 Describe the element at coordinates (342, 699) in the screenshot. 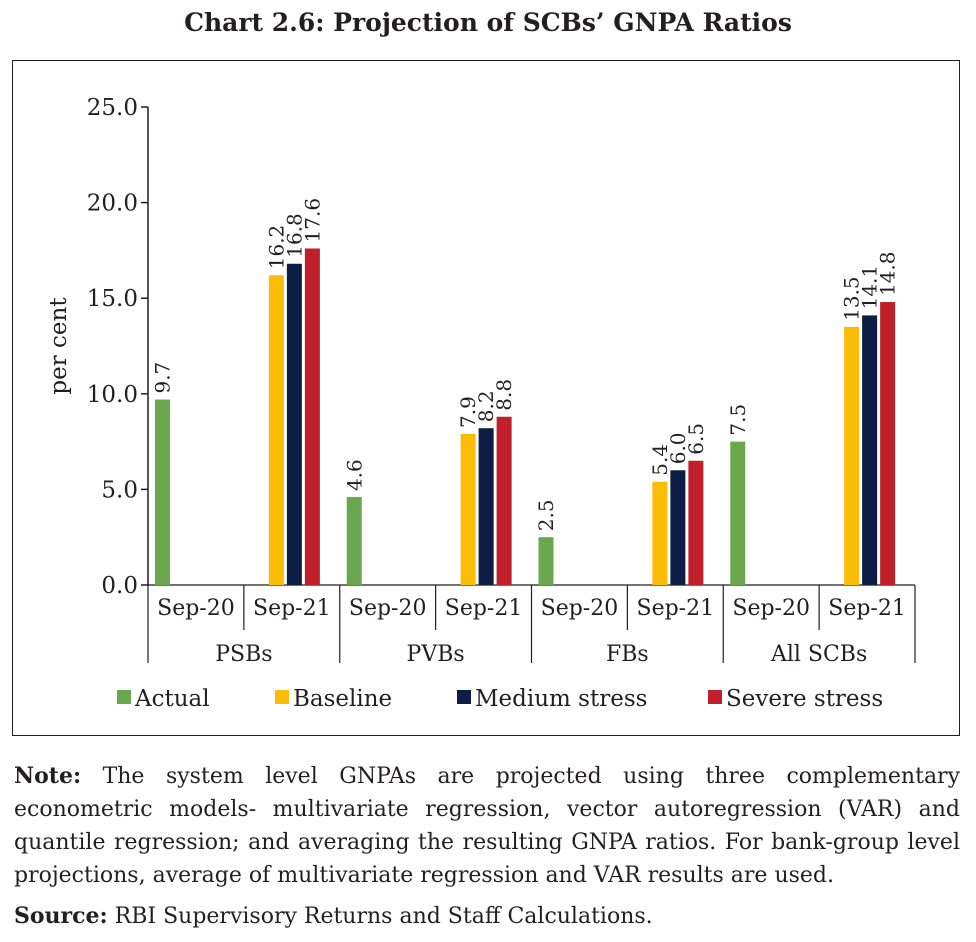

I see `legend-label: Baseline` at that location.